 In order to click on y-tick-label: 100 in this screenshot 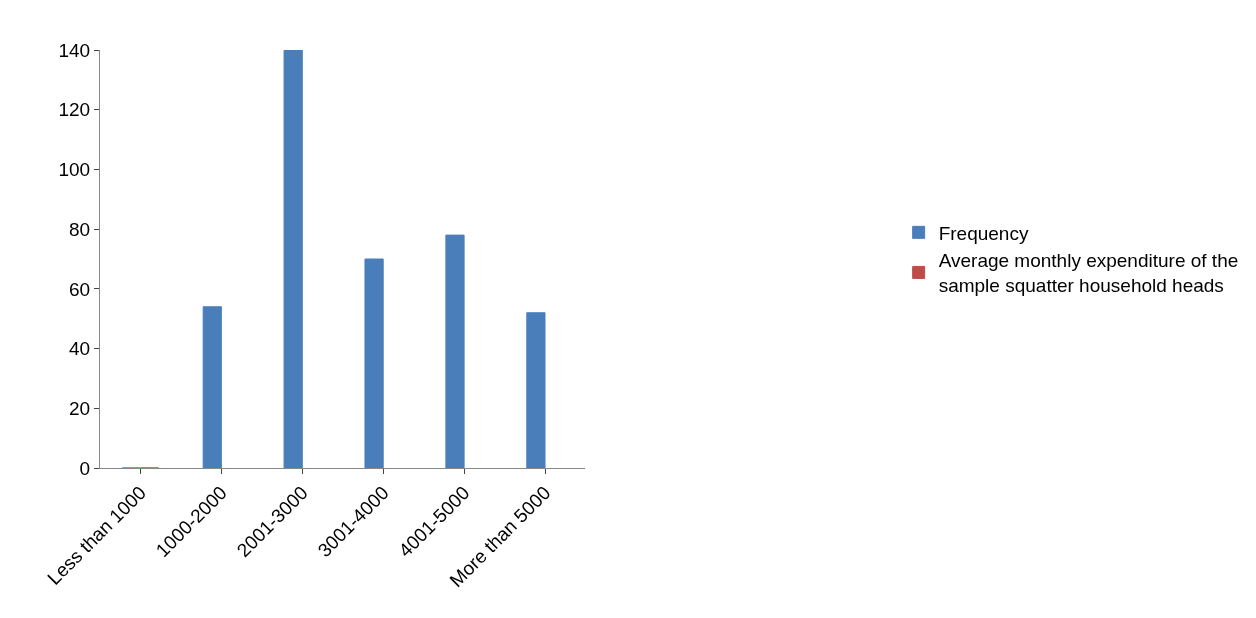, I will do `click(74, 170)`.